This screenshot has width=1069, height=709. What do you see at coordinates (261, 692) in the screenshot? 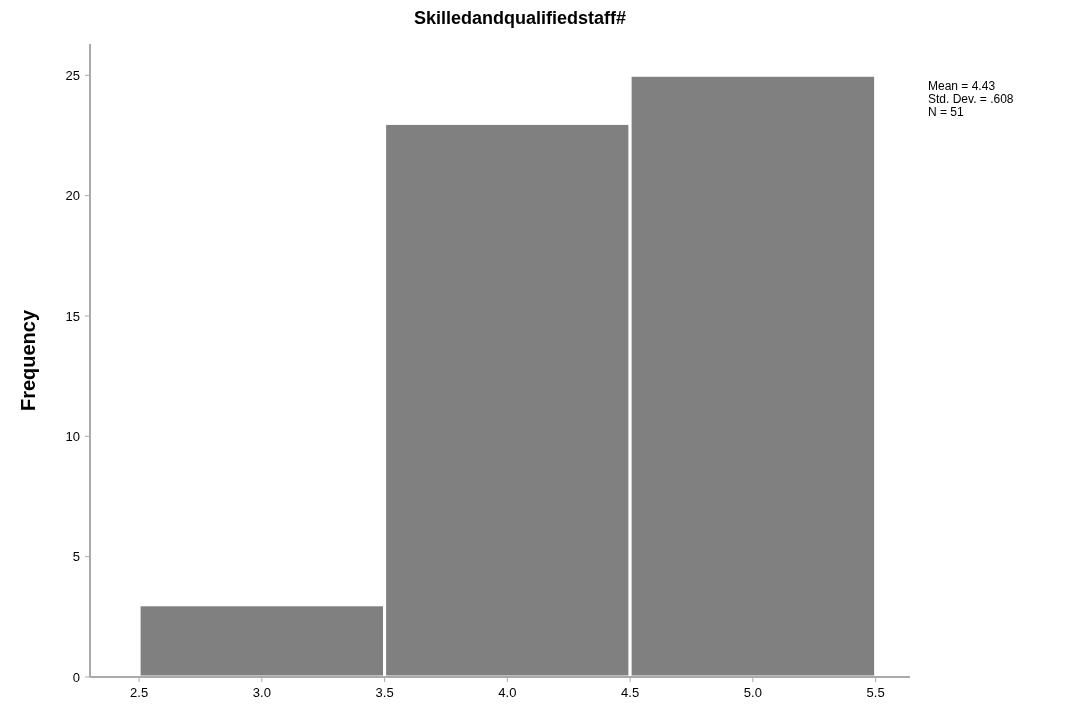
I see `x-tick-label: 3.0` at bounding box center [261, 692].